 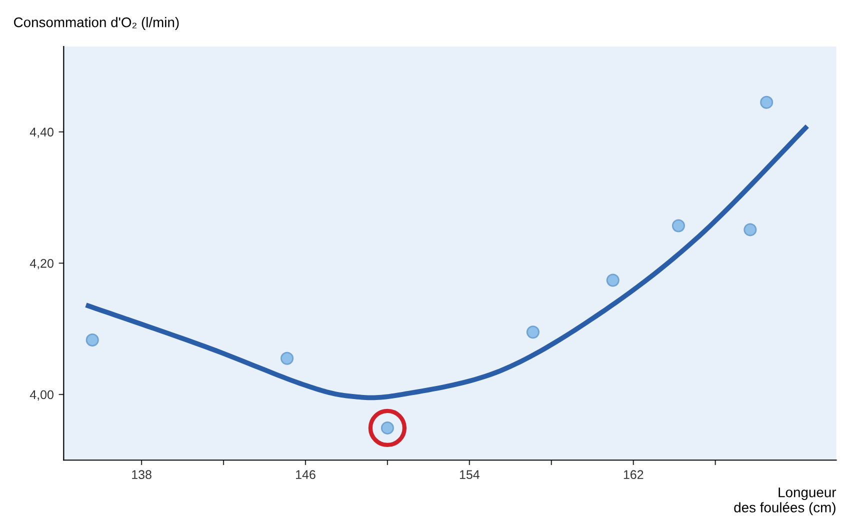 I want to click on y-tick-label: 4,20, so click(x=42, y=264).